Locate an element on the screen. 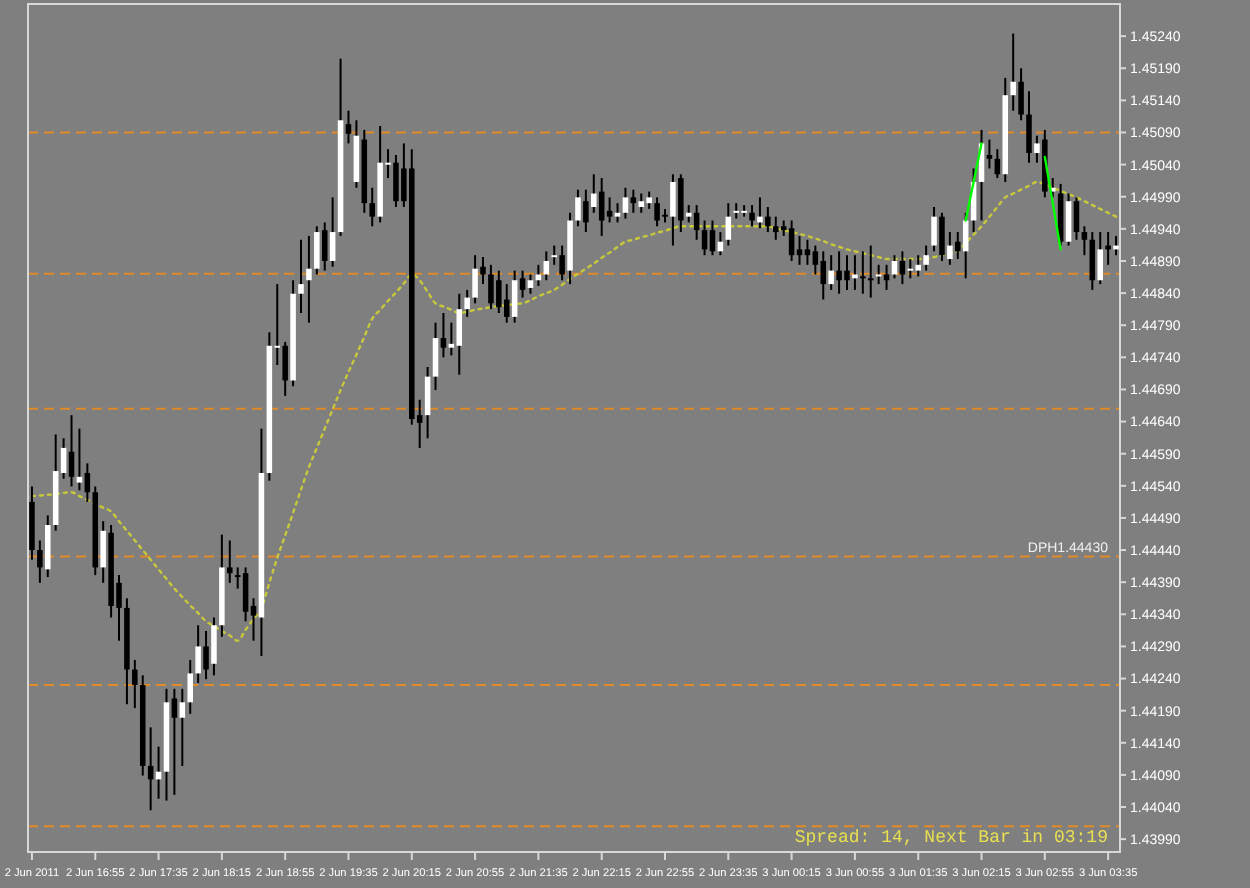  annotation: Spread: 14, Next Bar in 03:19 is located at coordinates (951, 838).